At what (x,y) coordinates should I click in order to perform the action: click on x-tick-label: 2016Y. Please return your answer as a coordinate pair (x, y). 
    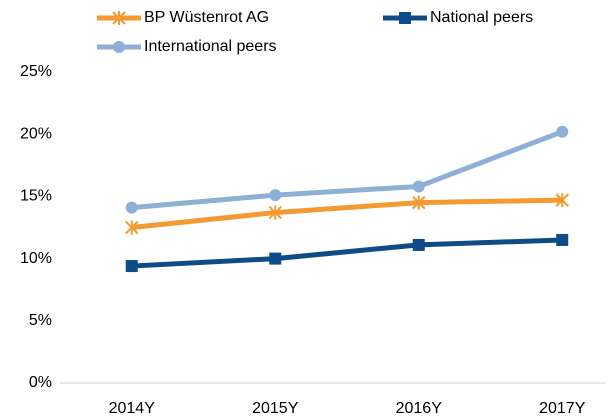
    Looking at the image, I should click on (419, 408).